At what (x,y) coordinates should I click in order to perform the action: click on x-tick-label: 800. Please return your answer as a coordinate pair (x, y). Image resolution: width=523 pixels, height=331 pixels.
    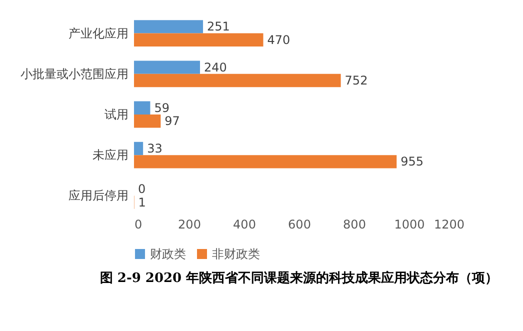
    Looking at the image, I should click on (354, 225).